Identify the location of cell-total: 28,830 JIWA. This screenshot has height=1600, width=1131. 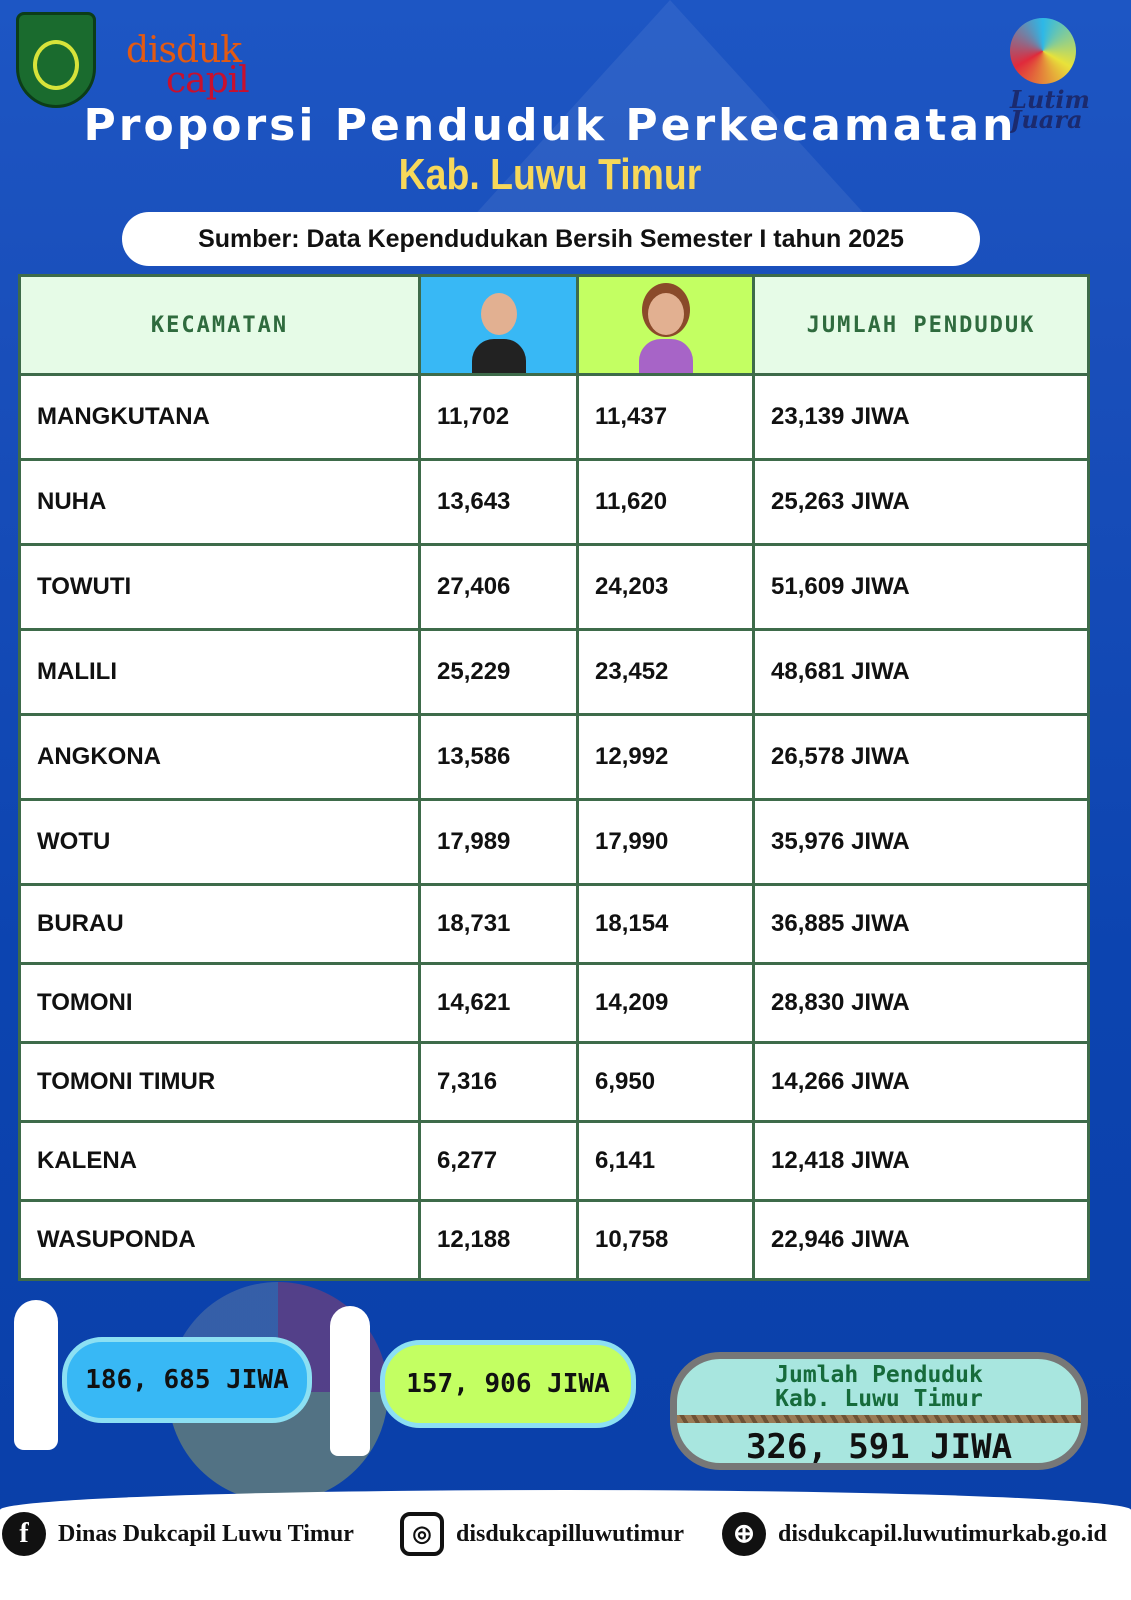
(921, 1003).